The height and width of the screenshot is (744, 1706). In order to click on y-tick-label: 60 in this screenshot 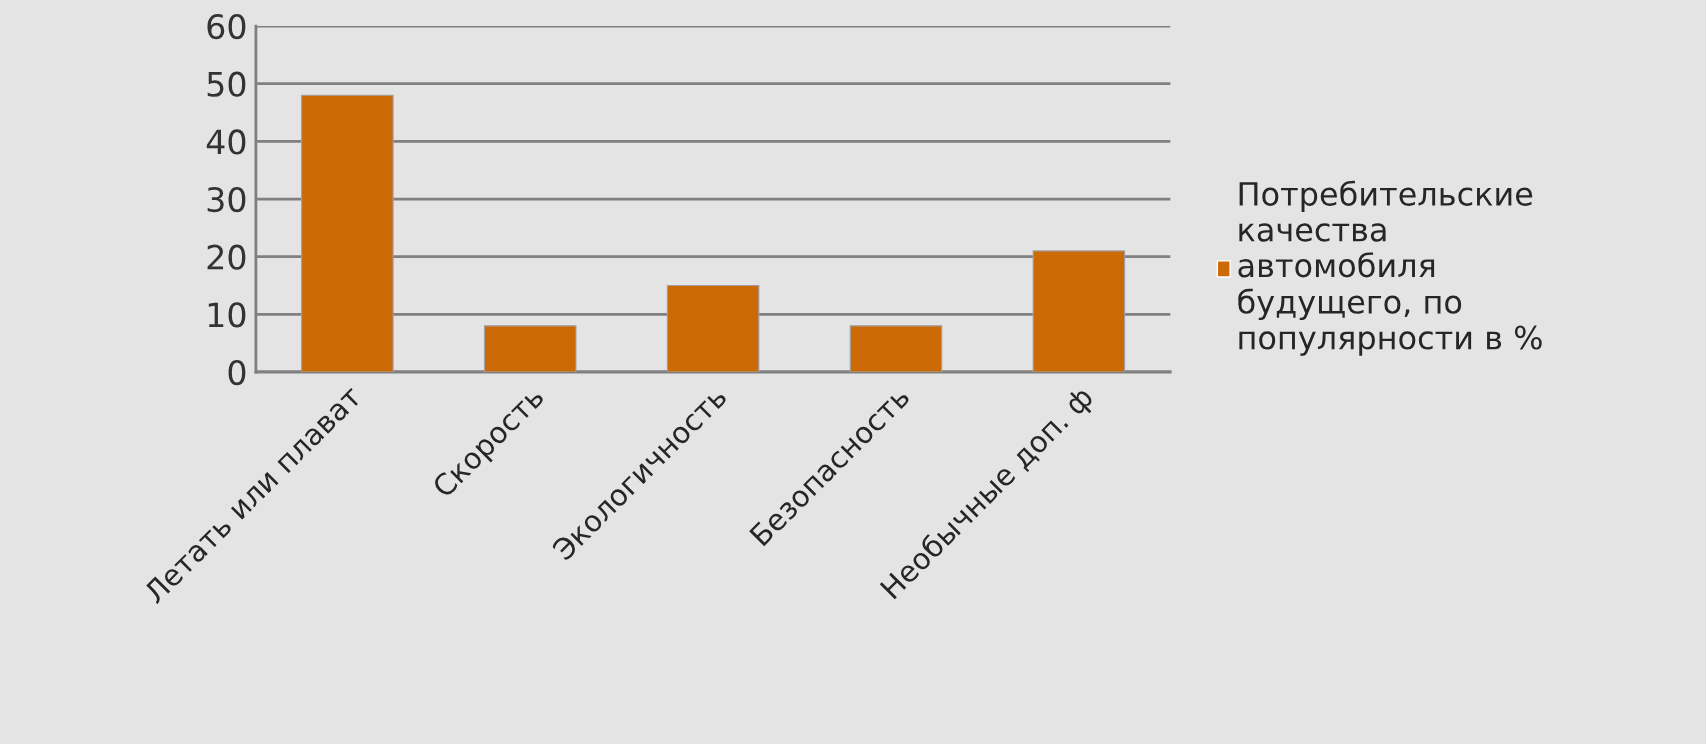, I will do `click(226, 26)`.